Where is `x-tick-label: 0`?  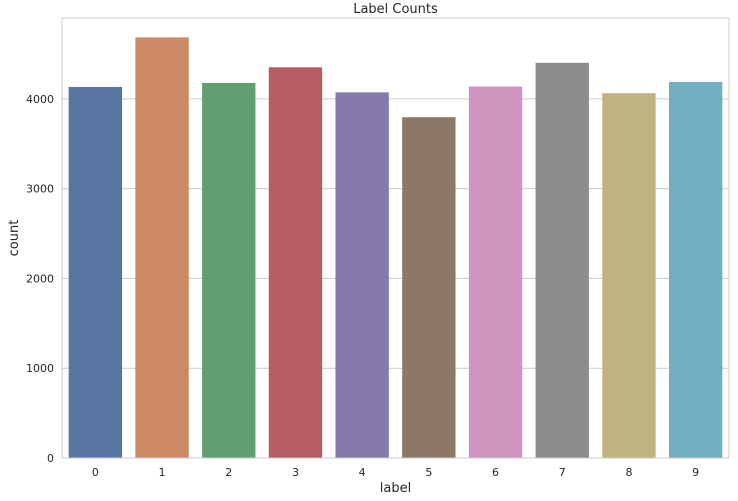 x-tick-label: 0 is located at coordinates (95, 472).